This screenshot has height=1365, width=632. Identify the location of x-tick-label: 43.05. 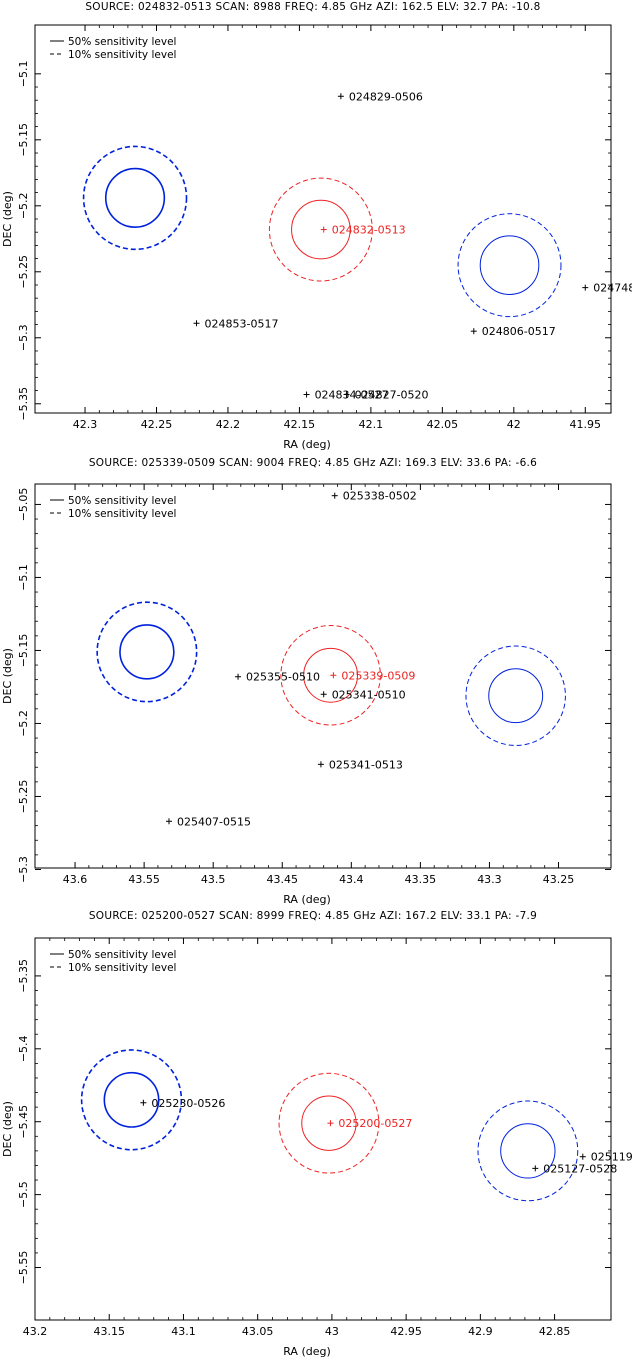
(258, 1331).